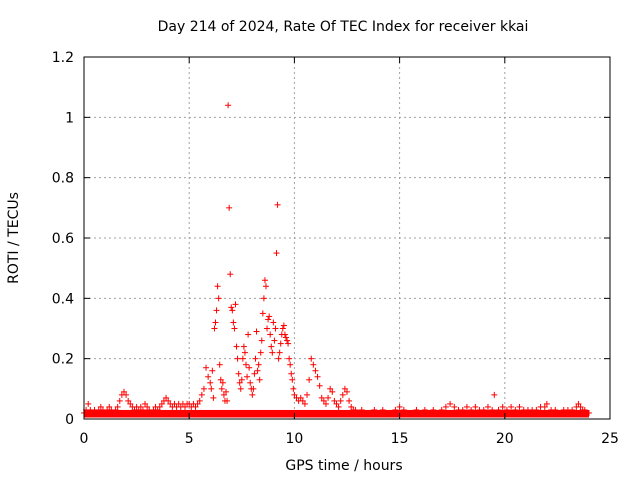 The width and height of the screenshot is (640, 480). I want to click on x-tick-label: 15, so click(400, 439).